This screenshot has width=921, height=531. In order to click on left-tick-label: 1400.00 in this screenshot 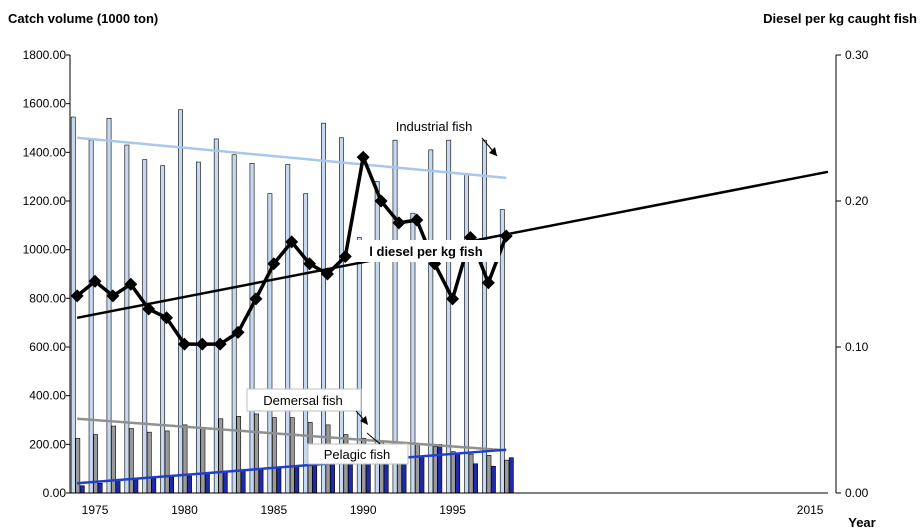, I will do `click(45, 152)`.